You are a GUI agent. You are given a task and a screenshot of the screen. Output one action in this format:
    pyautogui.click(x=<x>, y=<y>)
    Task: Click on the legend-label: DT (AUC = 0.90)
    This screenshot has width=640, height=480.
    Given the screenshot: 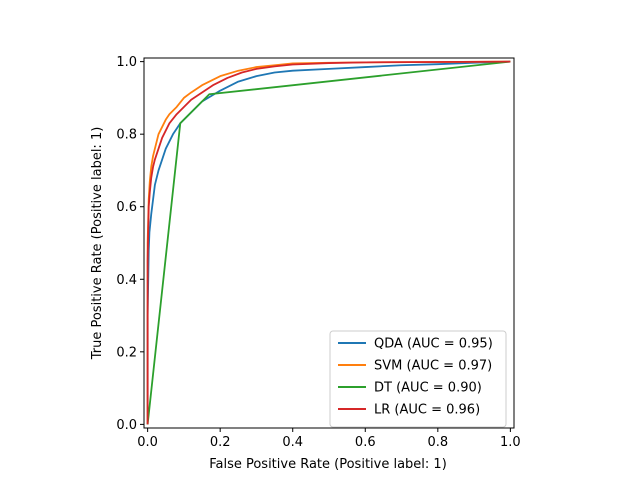 What is the action you would take?
    pyautogui.click(x=428, y=388)
    